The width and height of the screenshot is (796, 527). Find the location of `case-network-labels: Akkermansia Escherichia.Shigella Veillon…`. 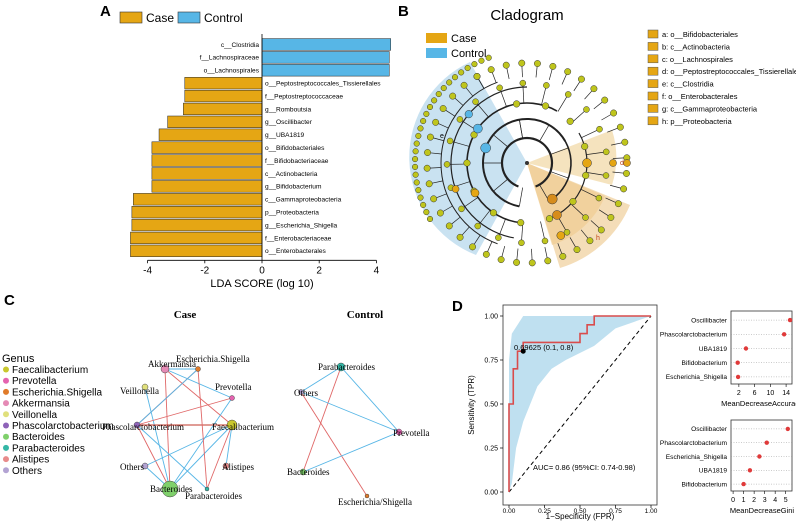

case-network-labels: Akkermansia Escherichia.Shigella Veillon… is located at coordinates (188, 427).